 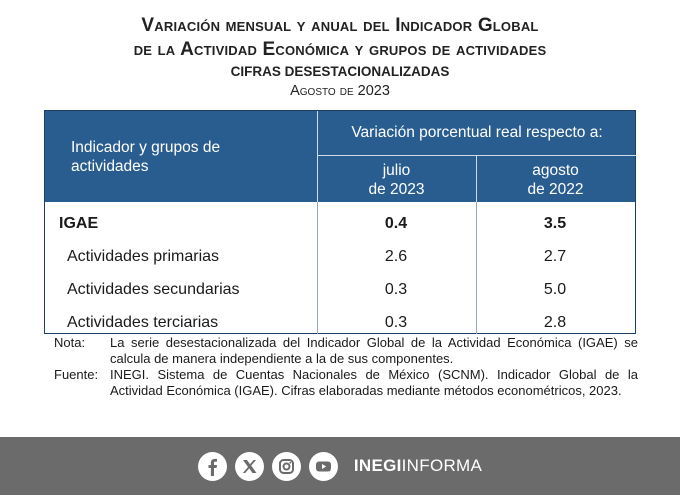 I want to click on instagram-icon, so click(x=286, y=466).